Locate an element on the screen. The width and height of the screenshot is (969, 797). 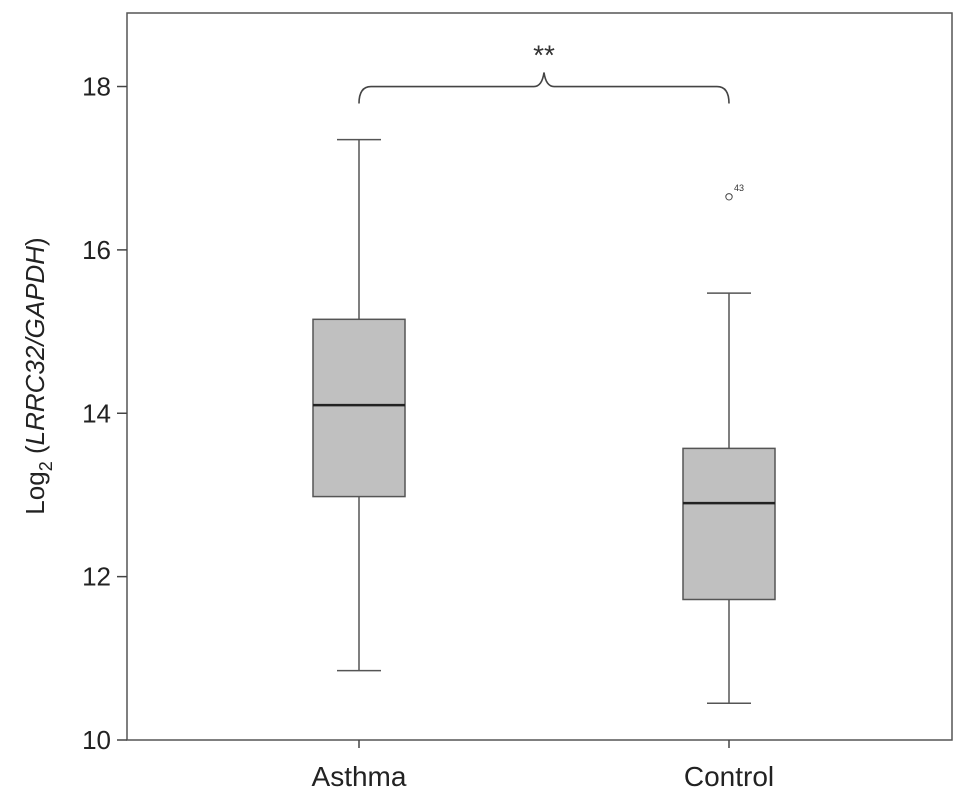
y-axis-label-subscript: 2 is located at coordinates (46, 466).